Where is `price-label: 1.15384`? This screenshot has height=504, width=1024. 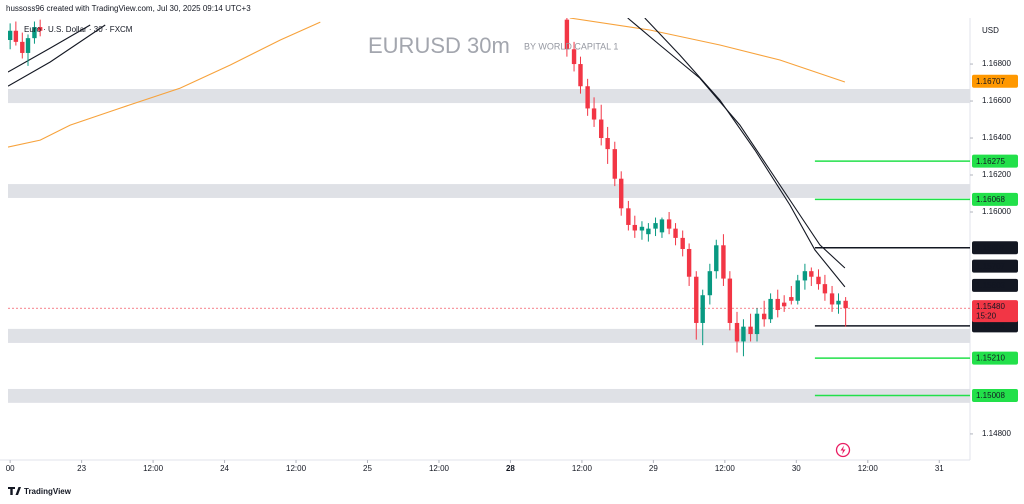 price-label: 1.15384 is located at coordinates (990, 326).